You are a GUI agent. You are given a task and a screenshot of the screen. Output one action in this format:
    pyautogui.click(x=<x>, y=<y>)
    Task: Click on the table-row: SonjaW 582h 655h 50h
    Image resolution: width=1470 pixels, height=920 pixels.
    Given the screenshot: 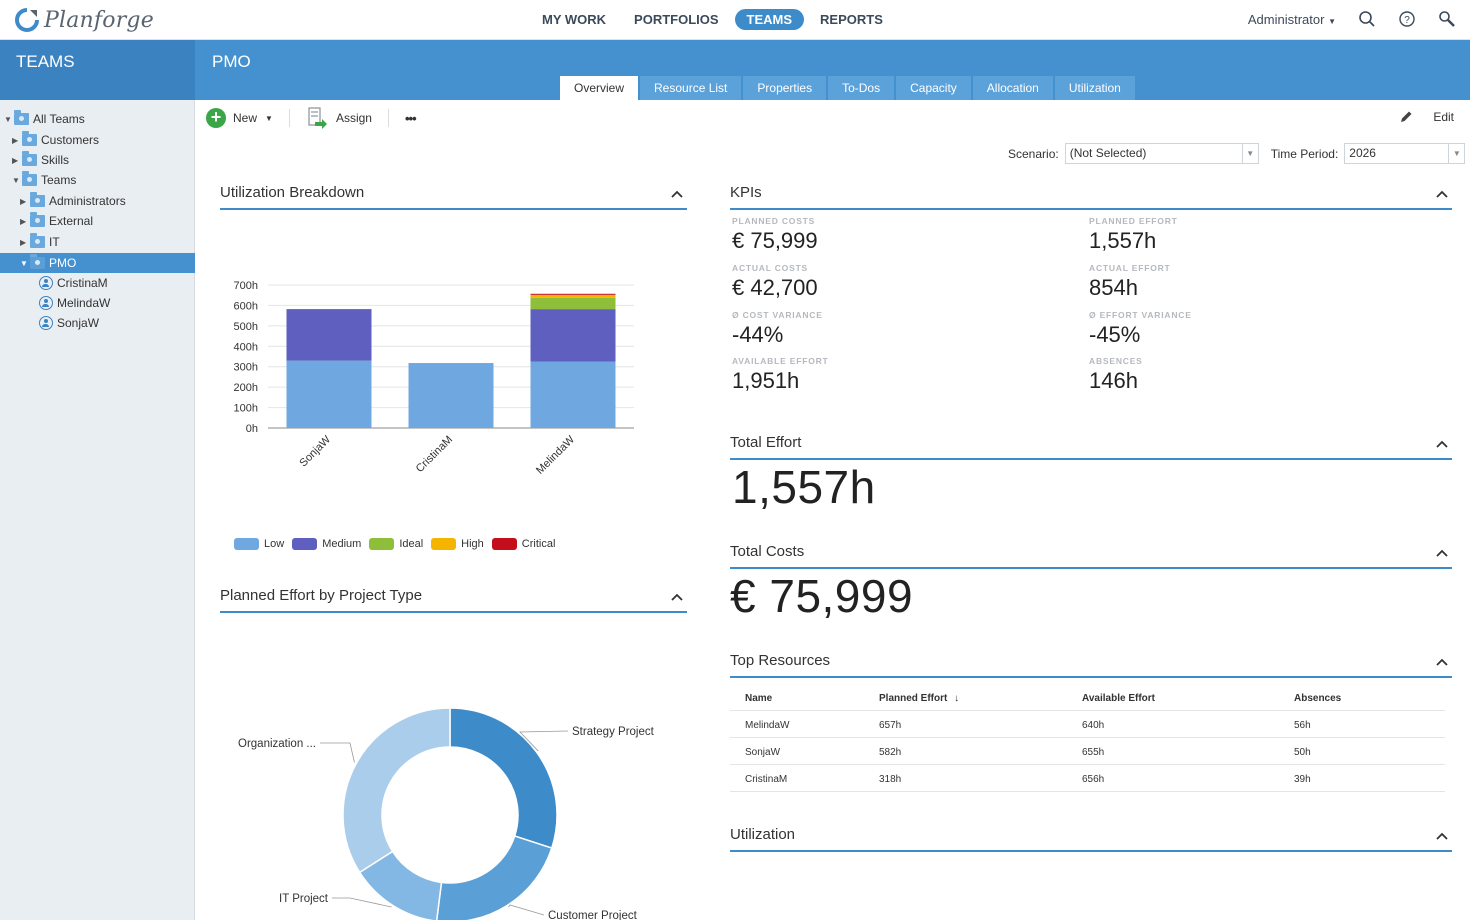 What is the action you would take?
    pyautogui.click(x=1087, y=751)
    